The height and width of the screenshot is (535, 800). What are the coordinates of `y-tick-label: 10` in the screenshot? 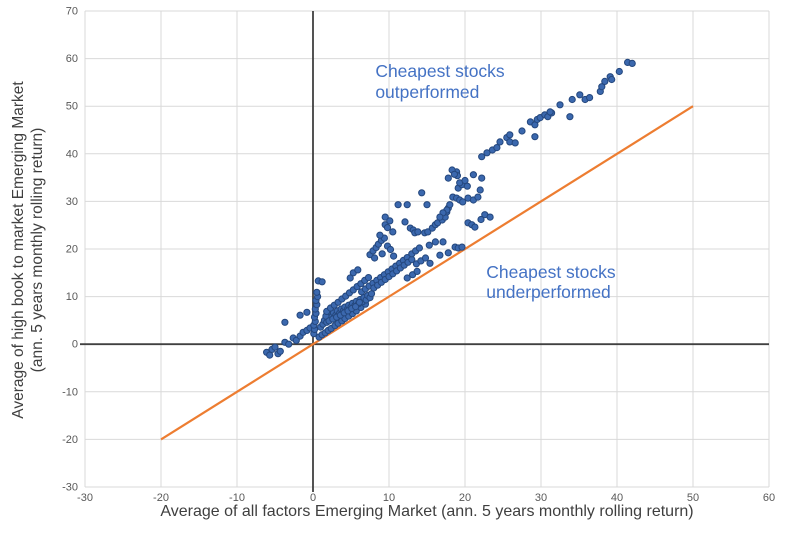 It's located at (72, 297).